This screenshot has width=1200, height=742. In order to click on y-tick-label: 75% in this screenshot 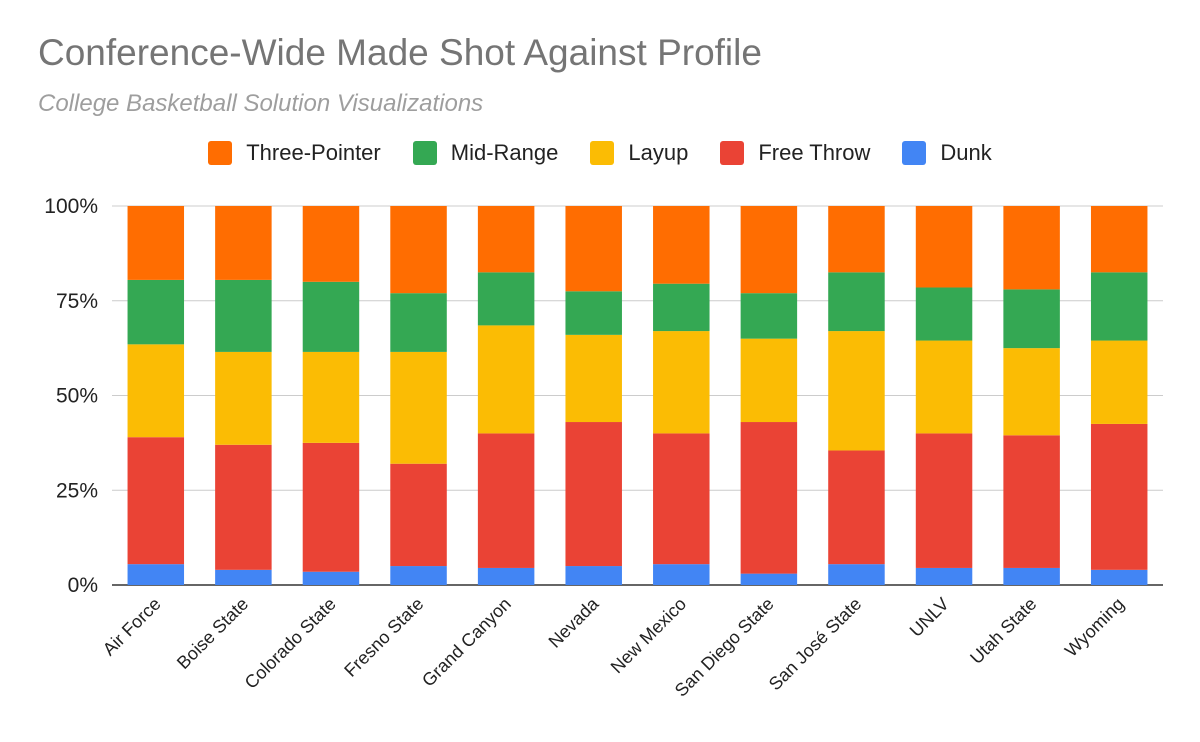, I will do `click(77, 301)`.